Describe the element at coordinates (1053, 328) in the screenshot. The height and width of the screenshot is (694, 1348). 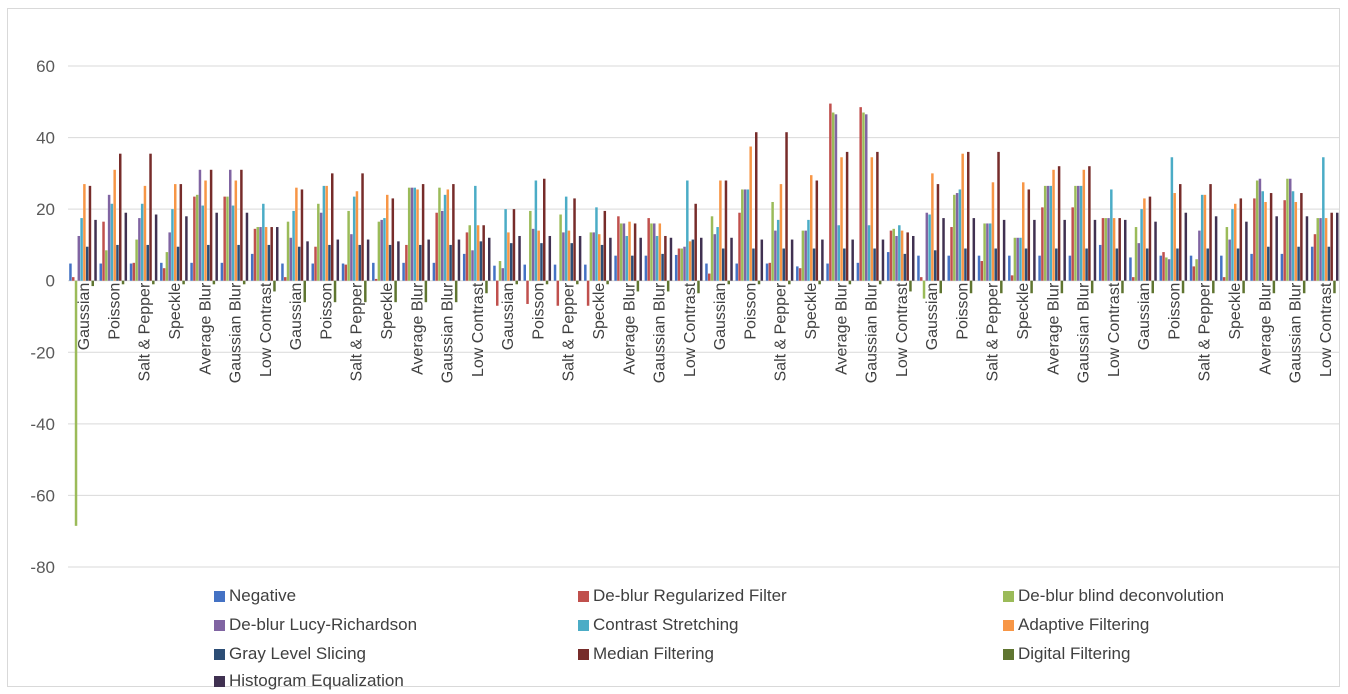
I see `x-category-label: Average Blur` at that location.